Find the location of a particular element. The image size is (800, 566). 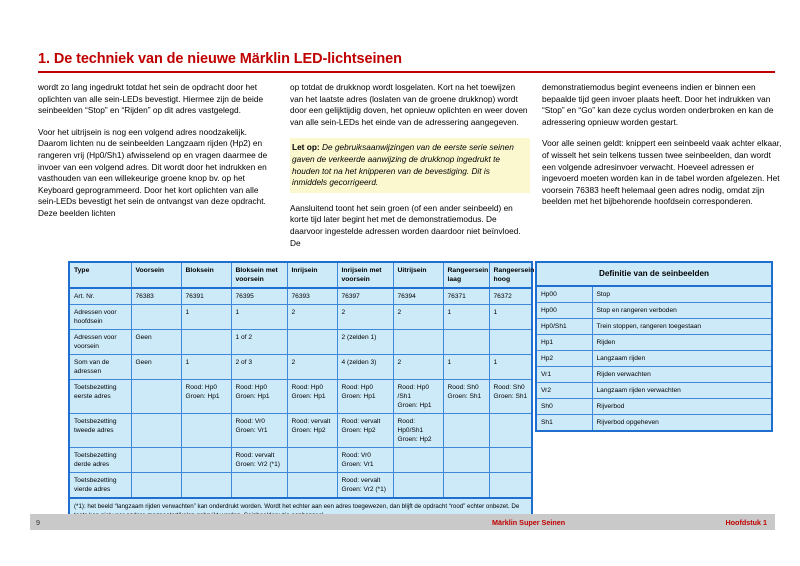

table-cell: 4 (zelden 3) is located at coordinates (365, 367).